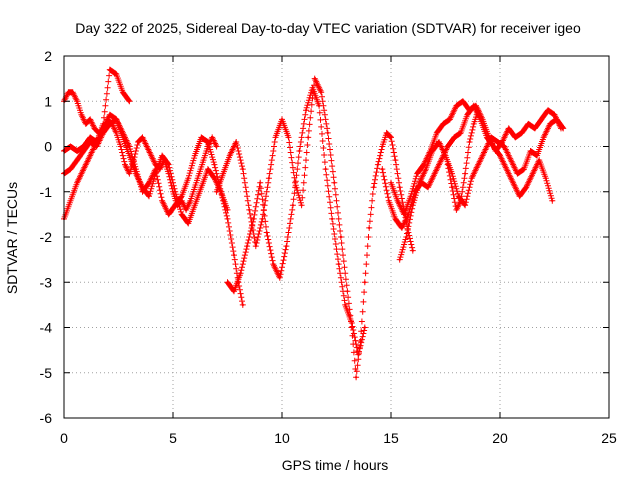 This screenshot has height=480, width=640. Describe the element at coordinates (335, 465) in the screenshot. I see `x-axis-title: GPS time / hours` at that location.